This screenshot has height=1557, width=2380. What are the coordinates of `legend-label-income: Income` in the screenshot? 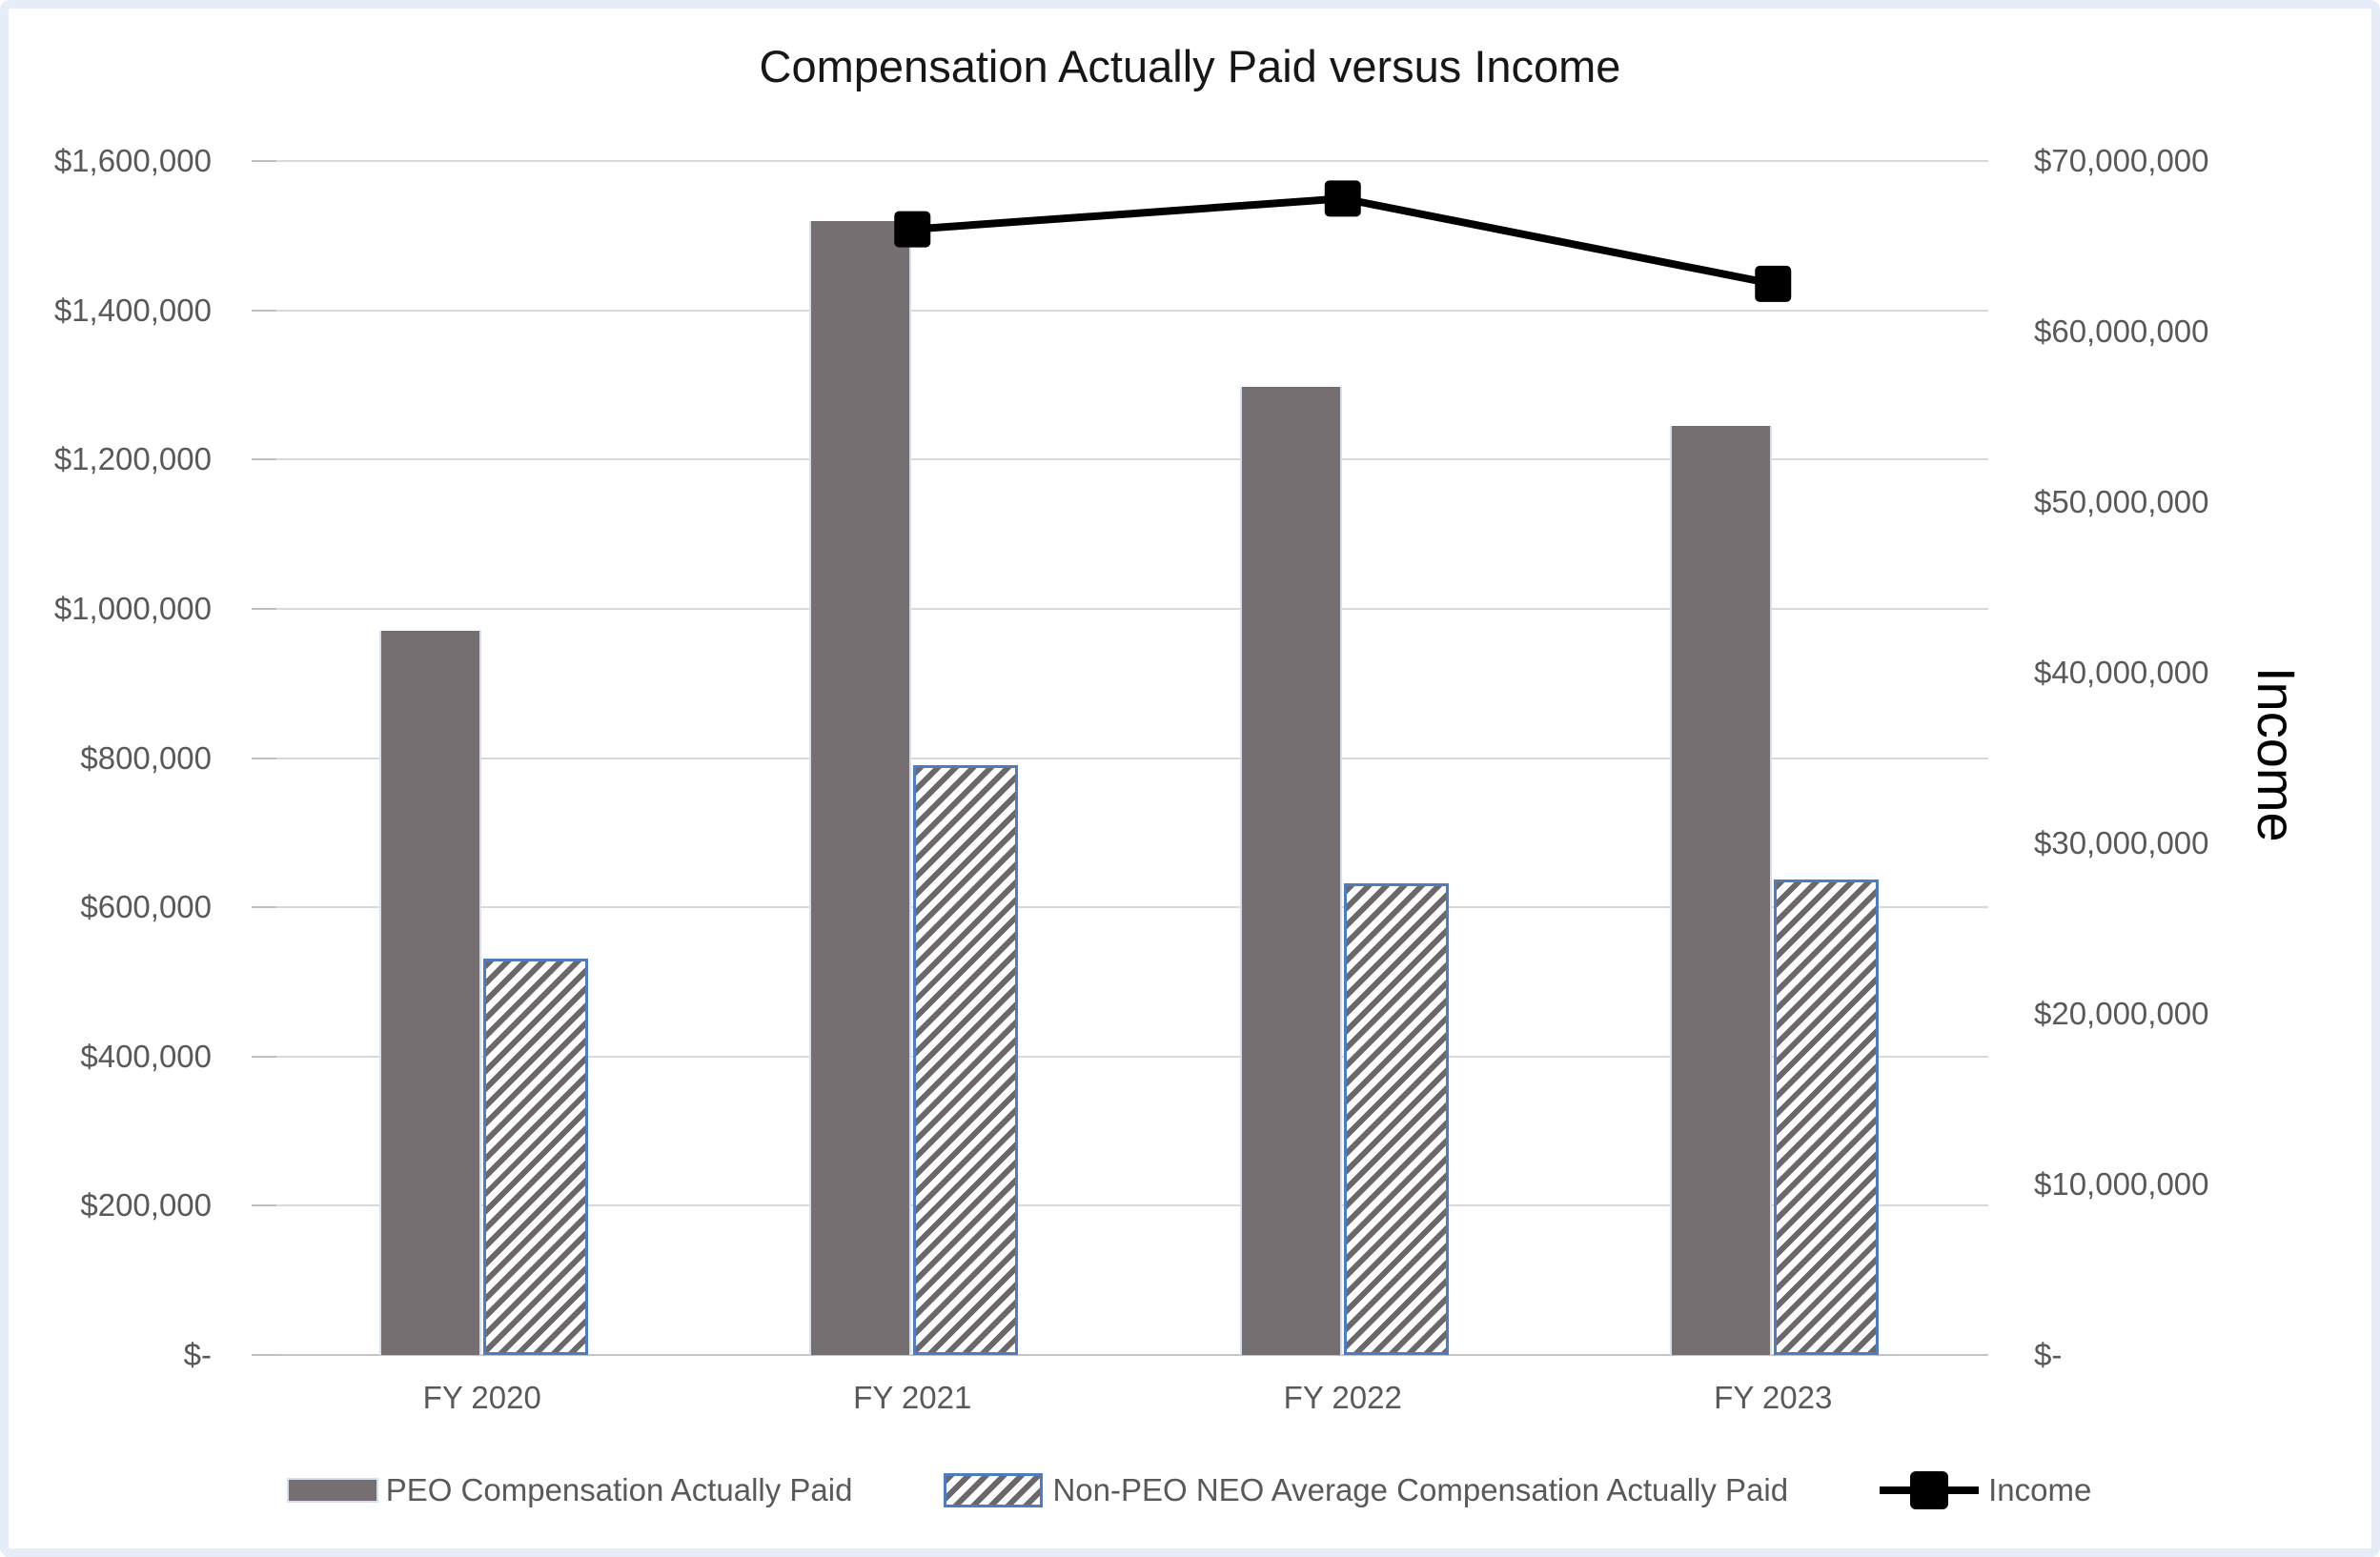 It's located at (2040, 1489).